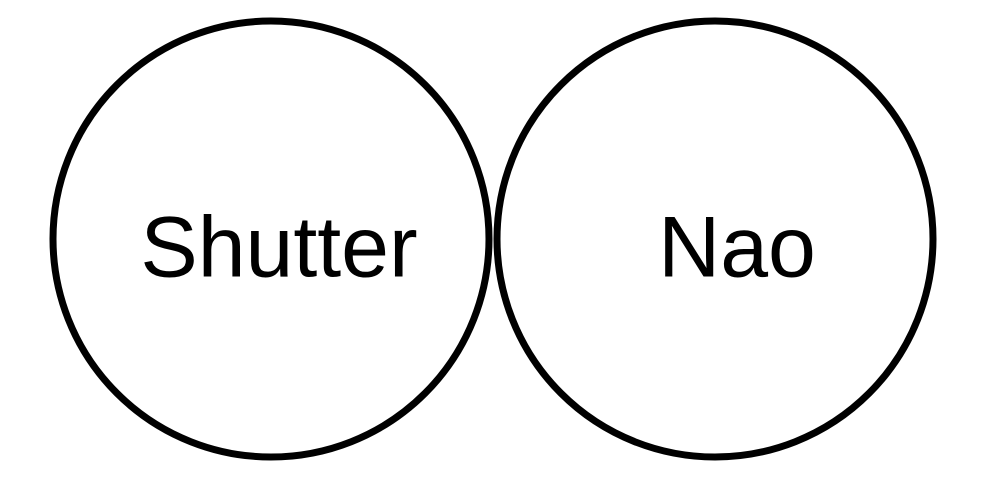 The width and height of the screenshot is (990, 481). Describe the element at coordinates (737, 248) in the screenshot. I see `circle-label-nao: Nao` at that location.